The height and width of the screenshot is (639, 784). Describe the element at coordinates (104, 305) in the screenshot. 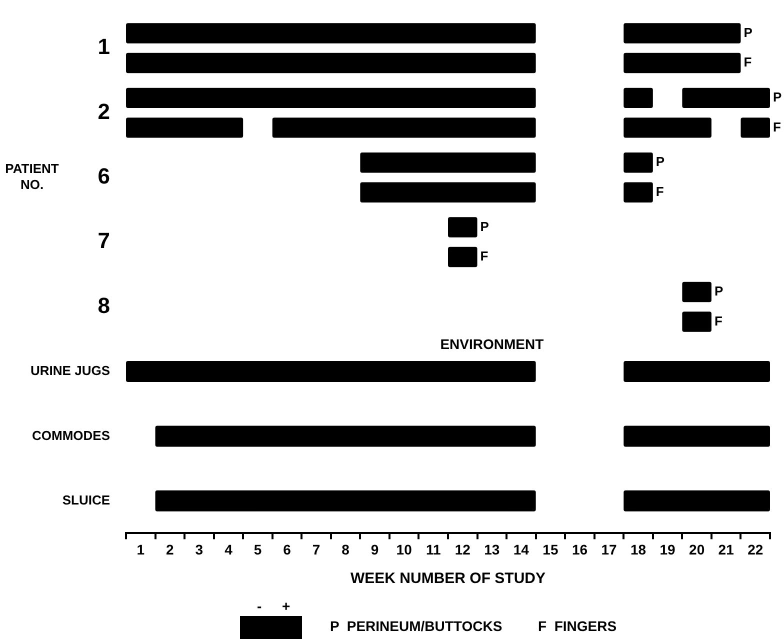

I see `y-tick-label: 8` at that location.